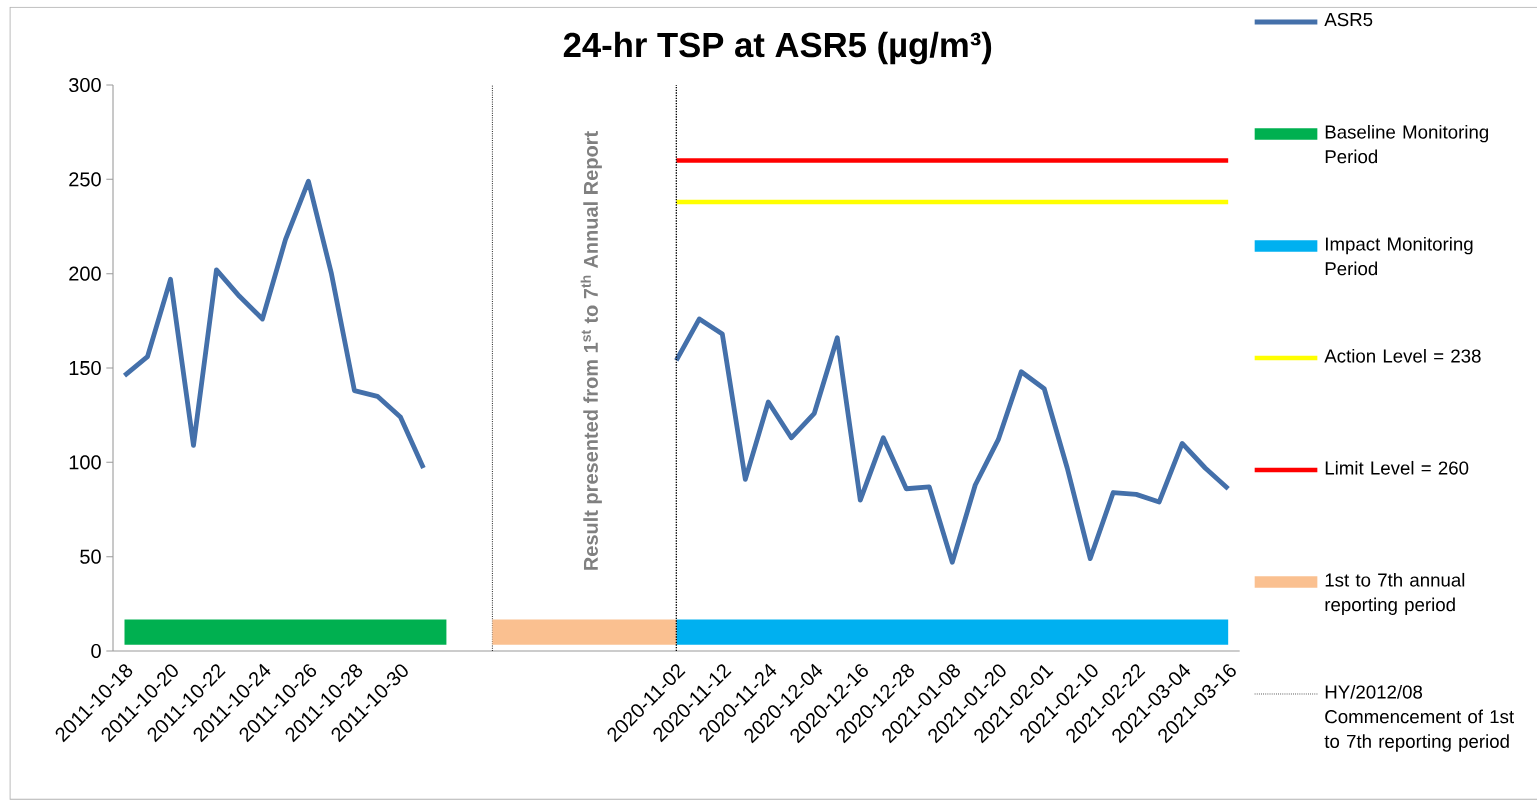 This screenshot has width=1537, height=800. Describe the element at coordinates (90, 556) in the screenshot. I see `y-tick-label: 50` at that location.